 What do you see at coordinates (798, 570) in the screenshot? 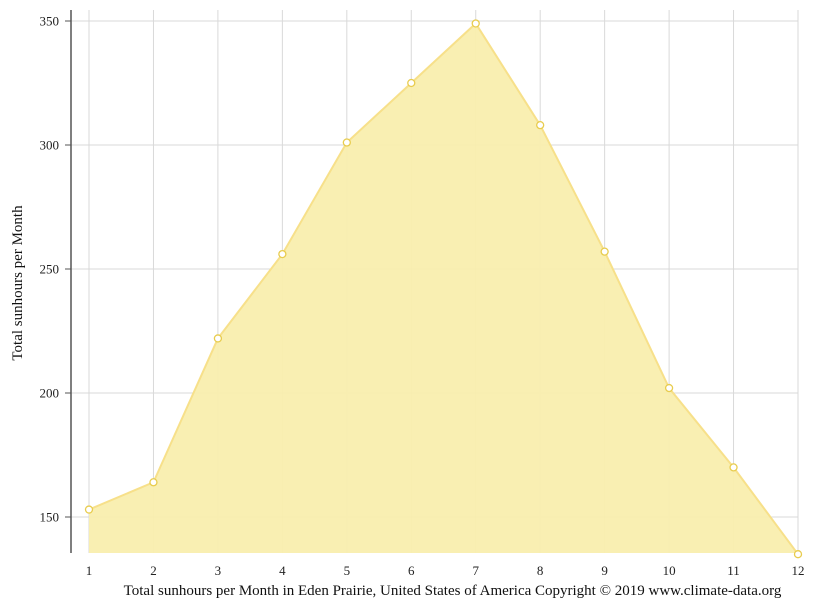
I see `x-tick-label: 12` at bounding box center [798, 570].